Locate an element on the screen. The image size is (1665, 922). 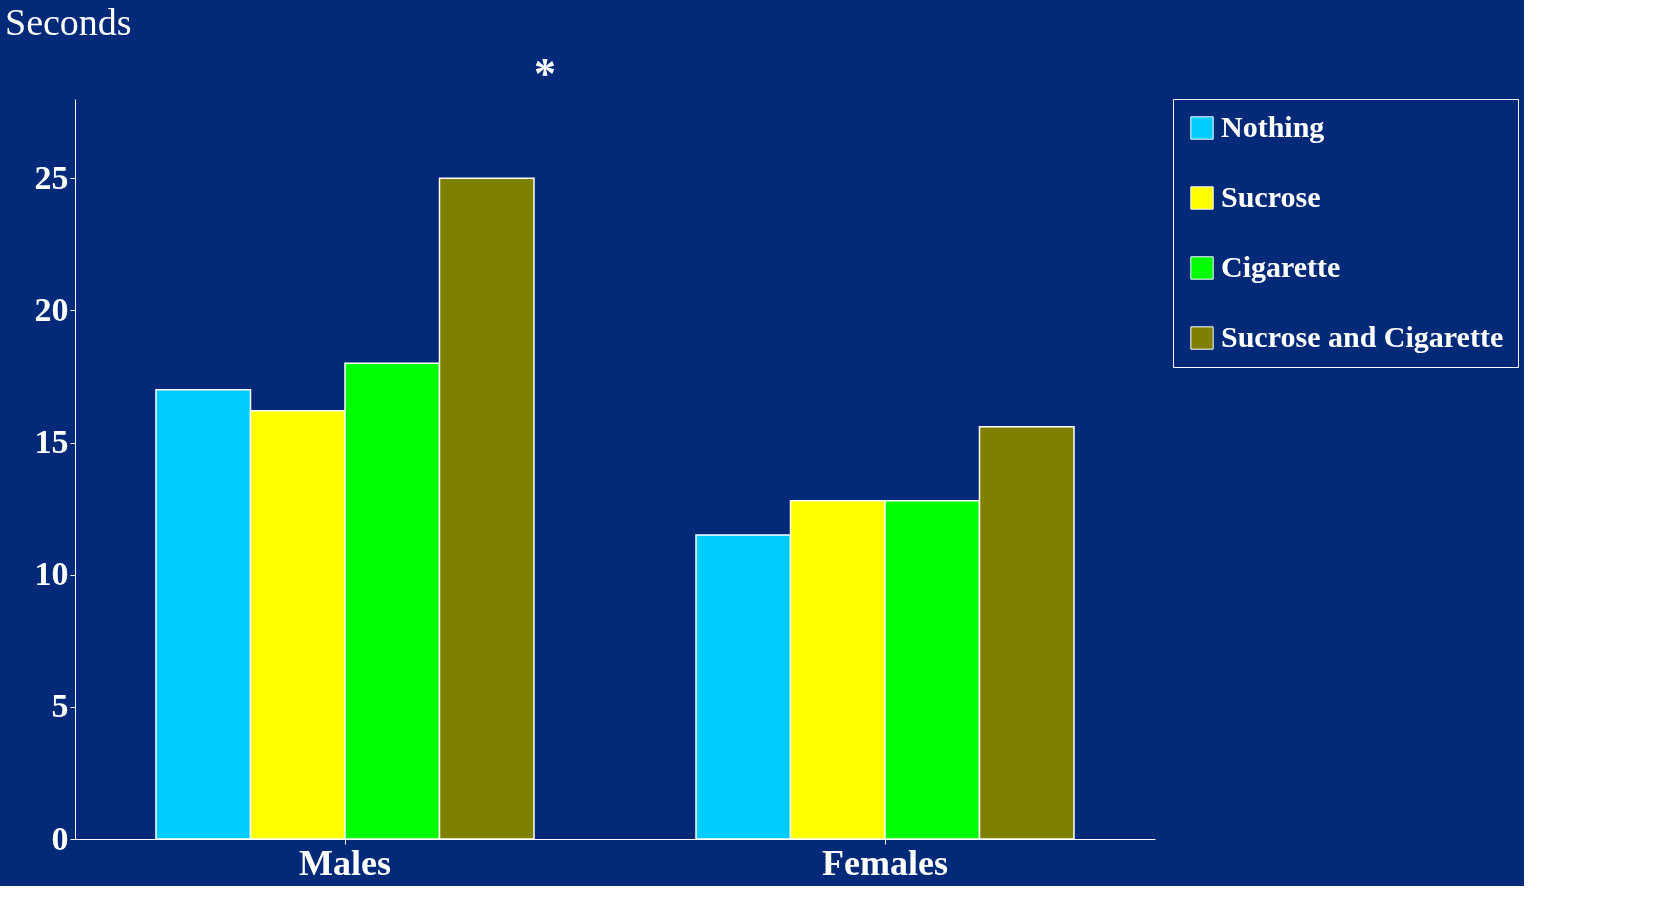
y-tick-label: 5 is located at coordinates (60, 706).